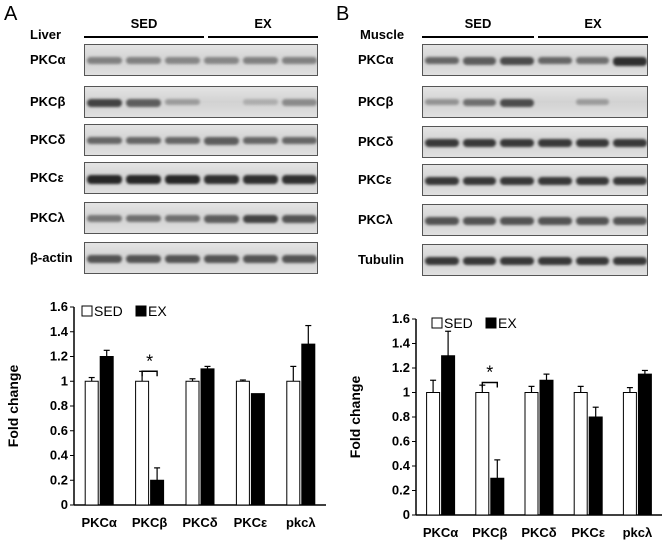 The height and width of the screenshot is (545, 672). What do you see at coordinates (263, 37) in the screenshot?
I see `panel-a-ex-line` at bounding box center [263, 37].